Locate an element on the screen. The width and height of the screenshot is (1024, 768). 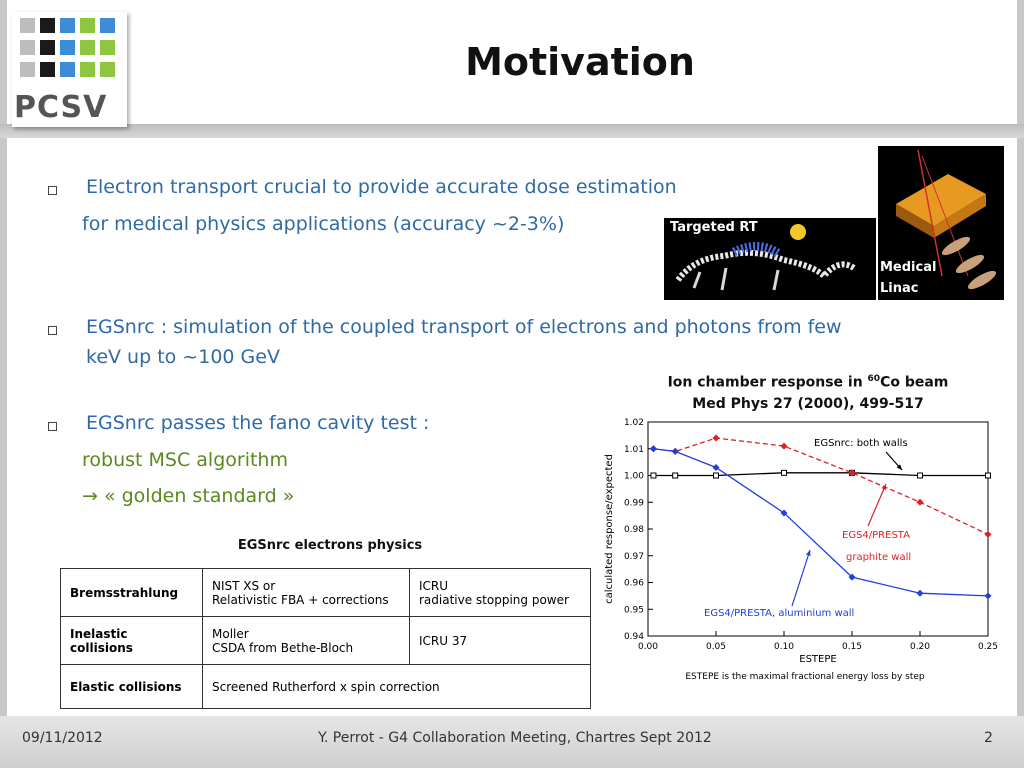
table-cell: Moller CSDA from Bethe-Bloch is located at coordinates (306, 640).